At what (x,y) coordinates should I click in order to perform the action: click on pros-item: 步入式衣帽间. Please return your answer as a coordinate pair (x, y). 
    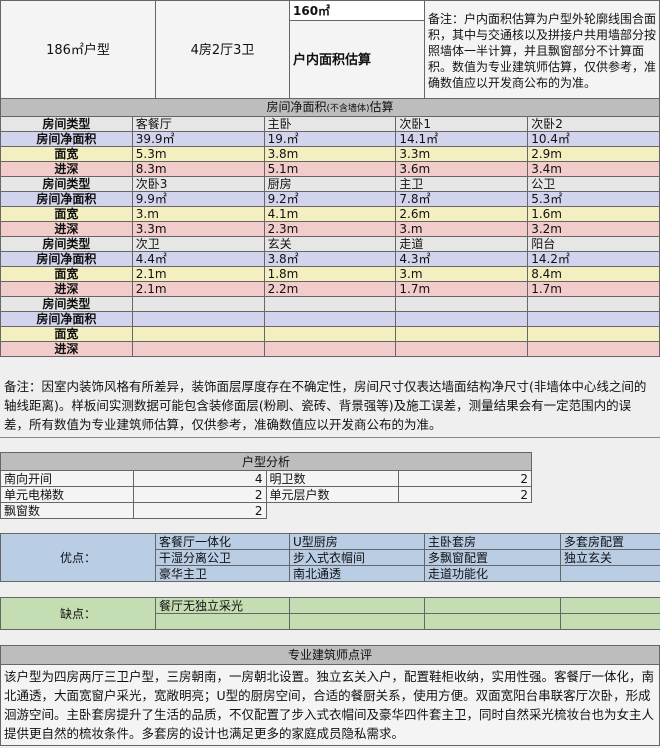
    Looking at the image, I should click on (357, 557).